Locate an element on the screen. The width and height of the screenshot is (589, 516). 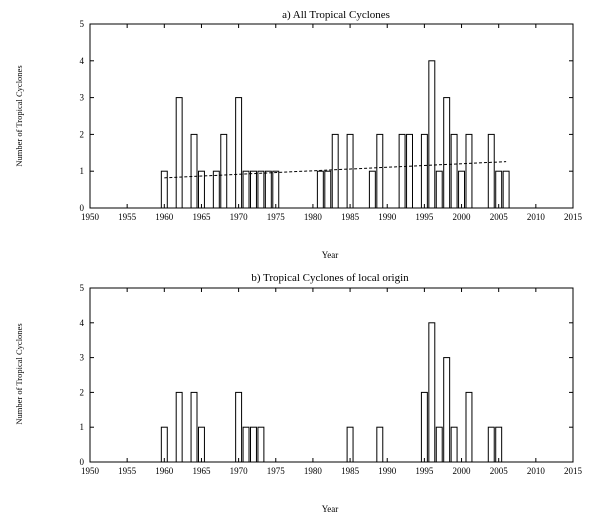
chart-title: b) Tropical Cyclones of local origin is located at coordinates (330, 278).